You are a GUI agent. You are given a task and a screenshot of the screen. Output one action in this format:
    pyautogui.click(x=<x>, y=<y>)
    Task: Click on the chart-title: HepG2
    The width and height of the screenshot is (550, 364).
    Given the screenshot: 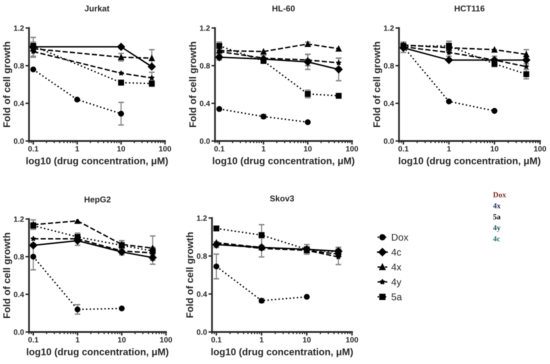 What is the action you would take?
    pyautogui.click(x=97, y=200)
    